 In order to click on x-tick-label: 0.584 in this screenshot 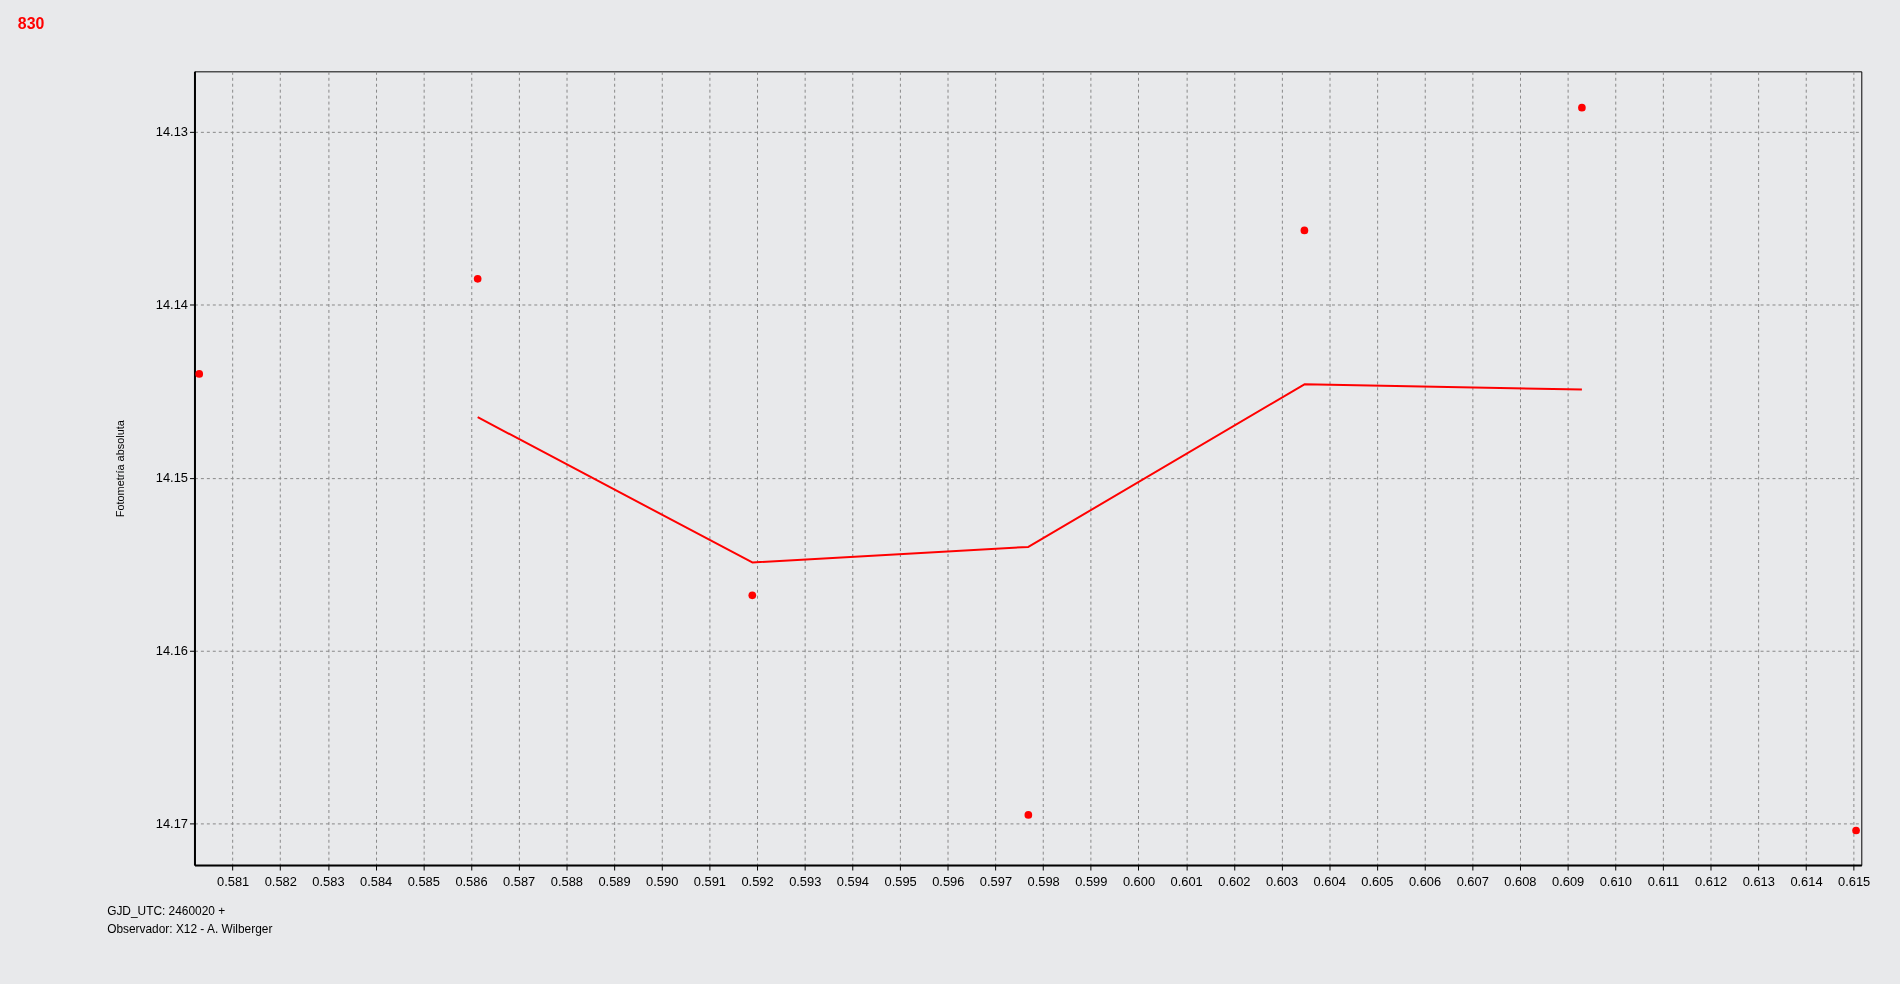, I will do `click(376, 882)`.